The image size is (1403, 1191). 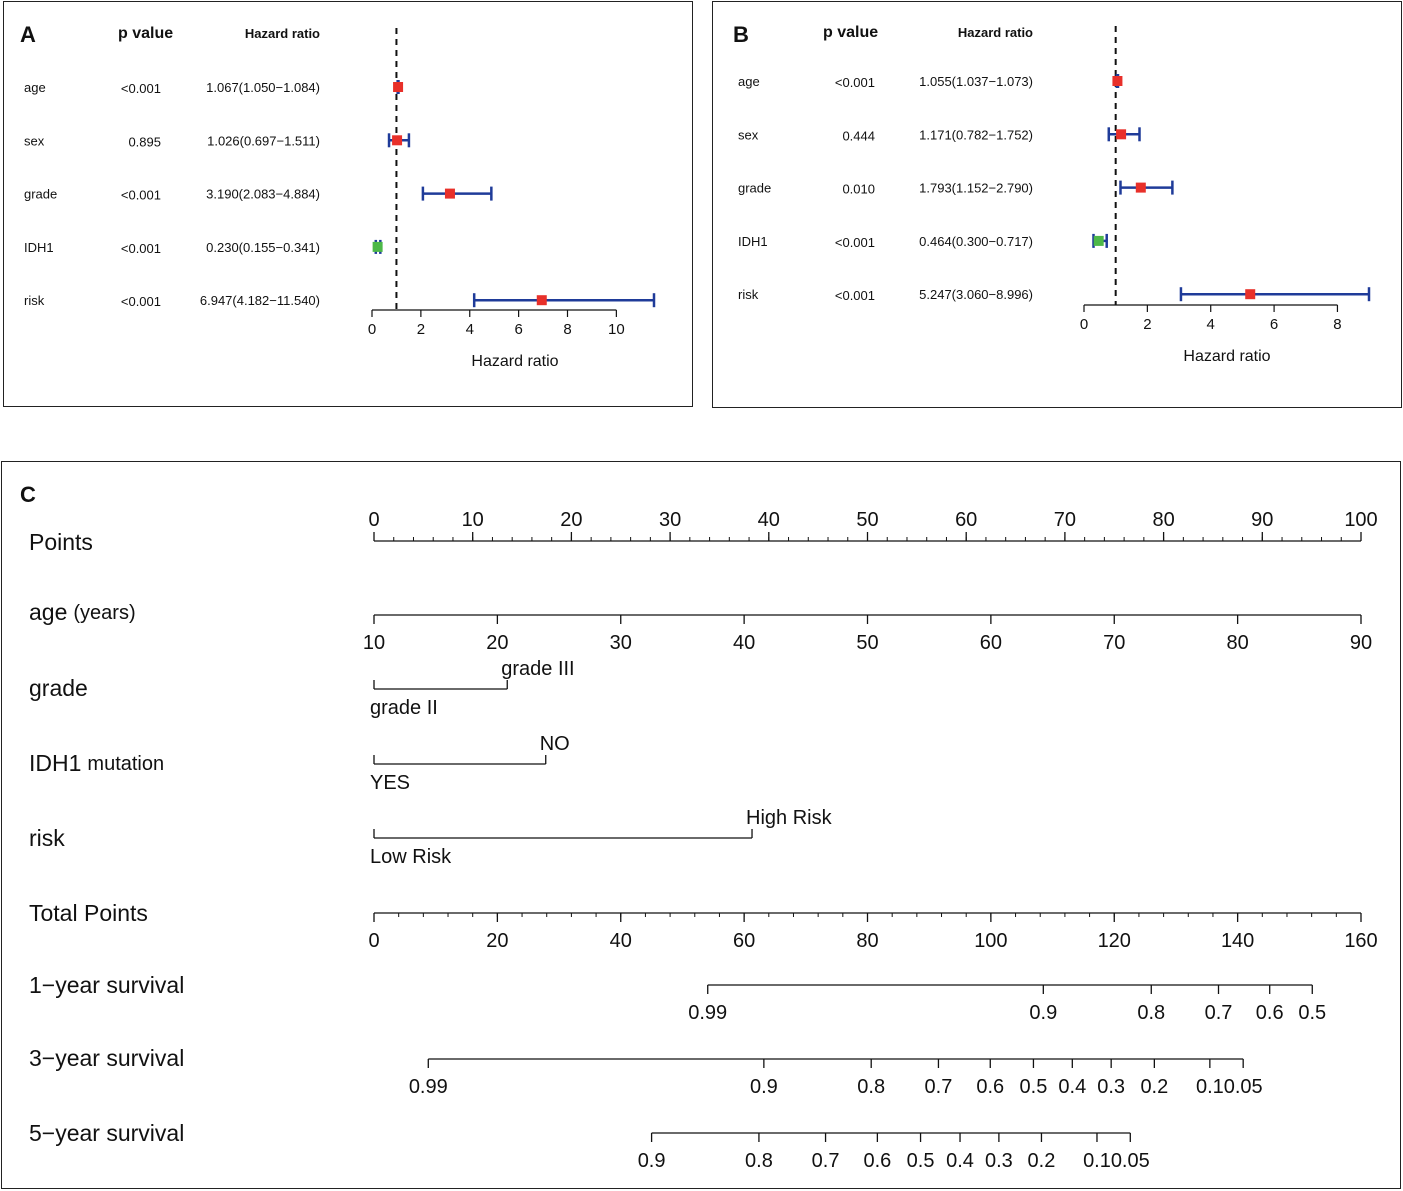 I want to click on level-label-high: High Risk, so click(x=789, y=818).